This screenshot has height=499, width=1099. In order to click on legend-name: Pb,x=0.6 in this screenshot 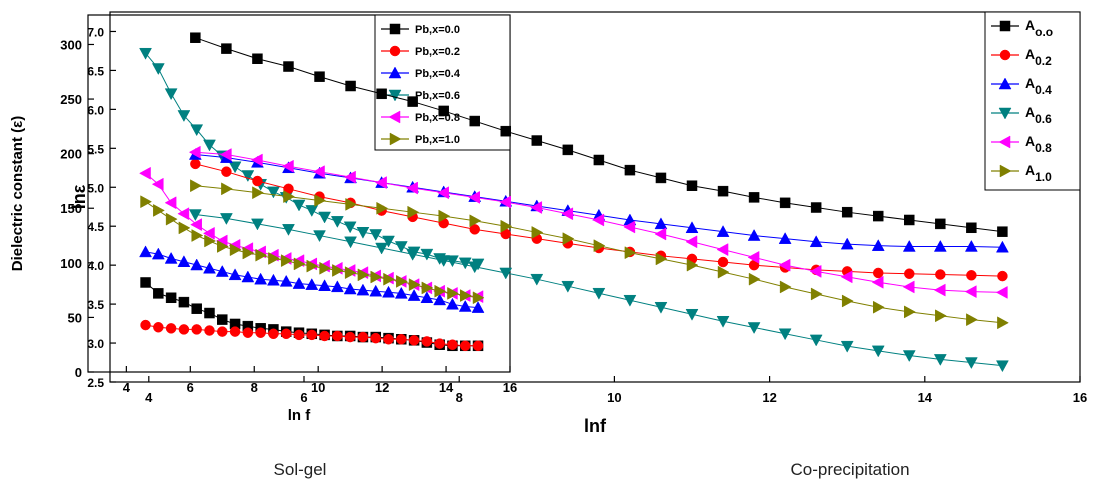, I will do `click(437, 96)`.